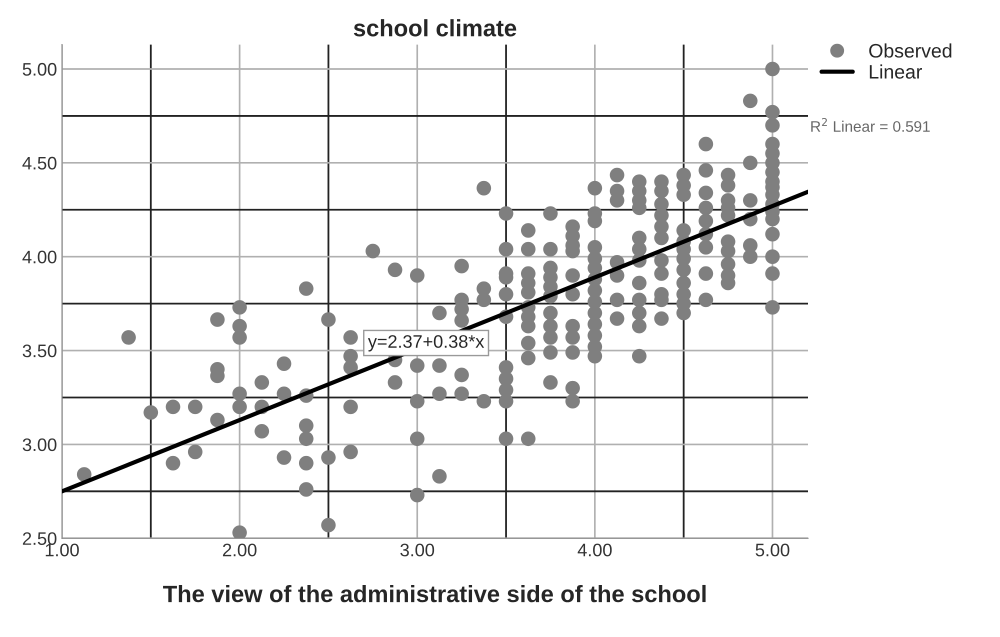 This screenshot has height=637, width=1000. Describe the element at coordinates (39, 163) in the screenshot. I see `y-tick-label: 4.50` at that location.